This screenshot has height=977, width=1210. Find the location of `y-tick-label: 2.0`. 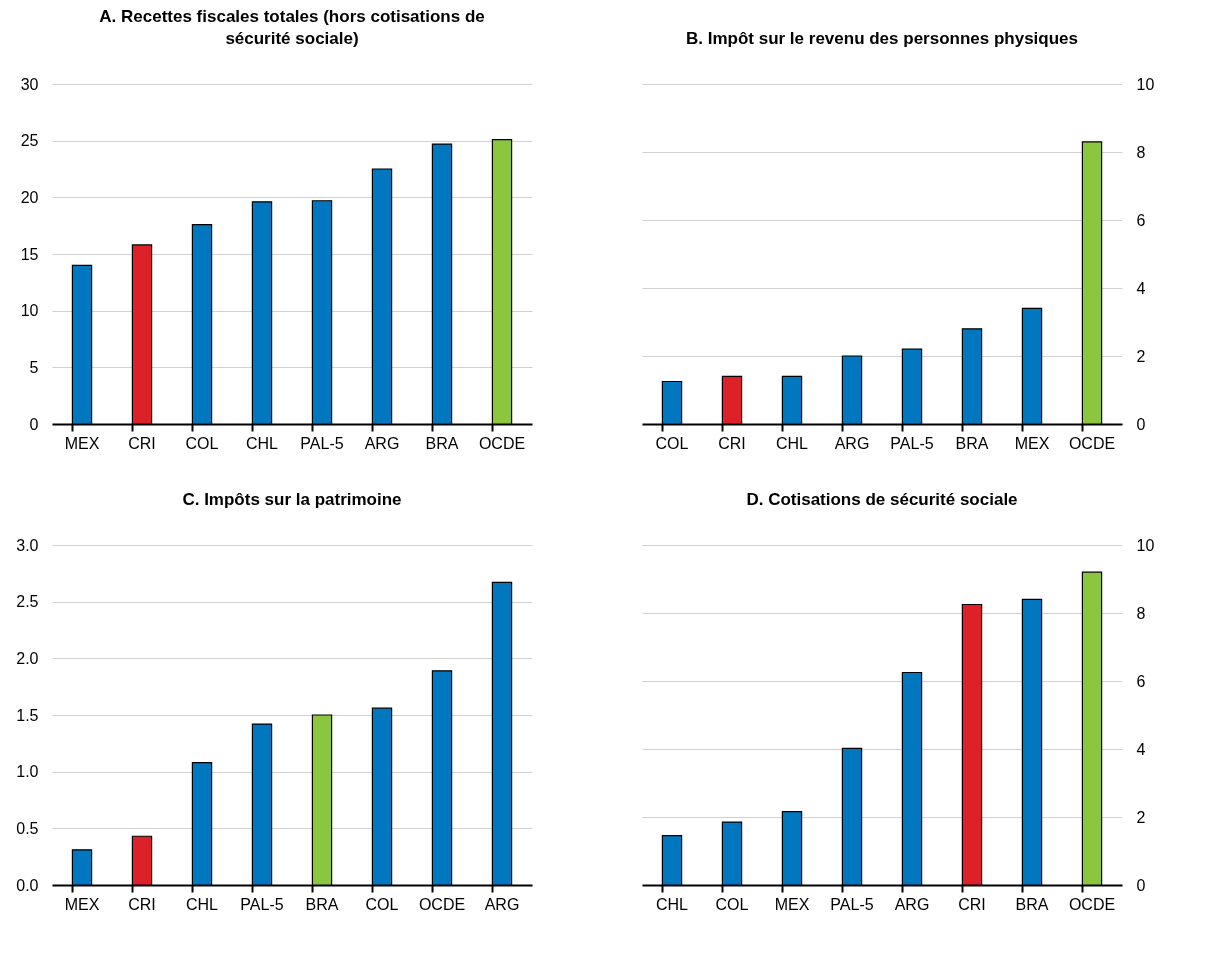

y-tick-label: 2.0 is located at coordinates (27, 658).